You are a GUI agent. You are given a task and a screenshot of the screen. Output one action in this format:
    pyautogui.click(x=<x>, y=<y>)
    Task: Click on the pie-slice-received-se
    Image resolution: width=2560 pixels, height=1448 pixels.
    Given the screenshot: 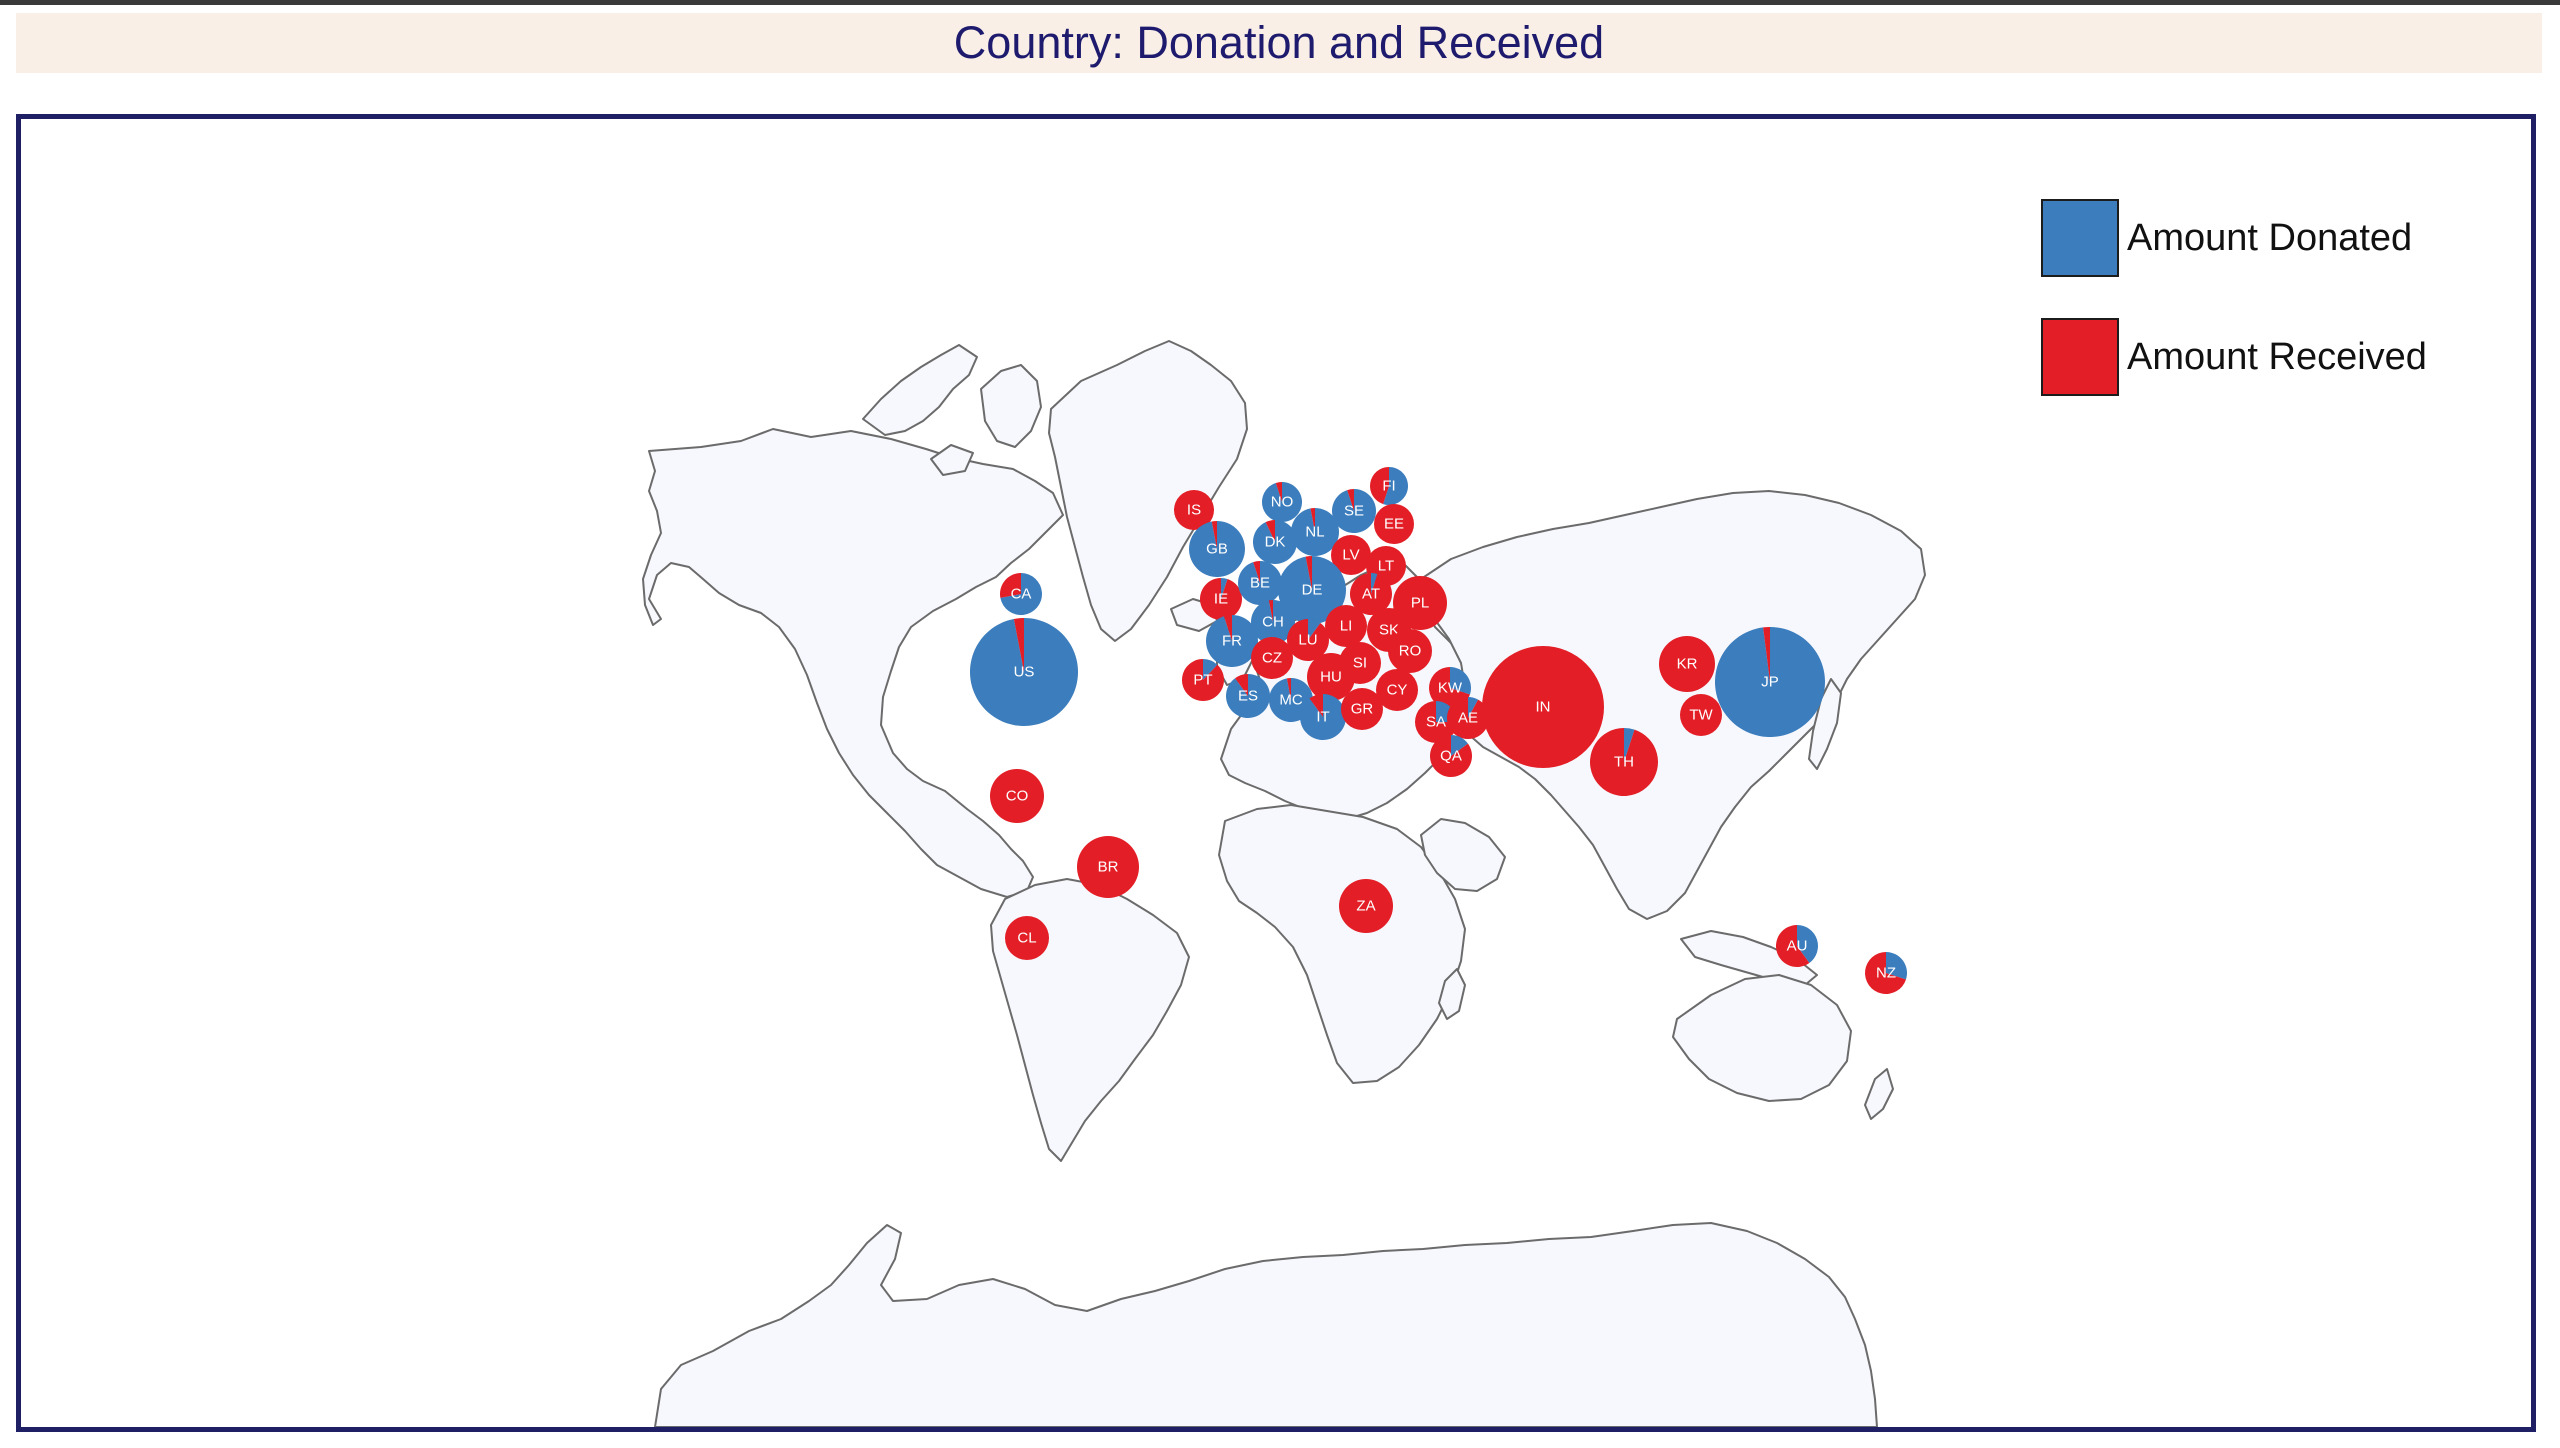 What is the action you would take?
    pyautogui.click(x=1350, y=500)
    